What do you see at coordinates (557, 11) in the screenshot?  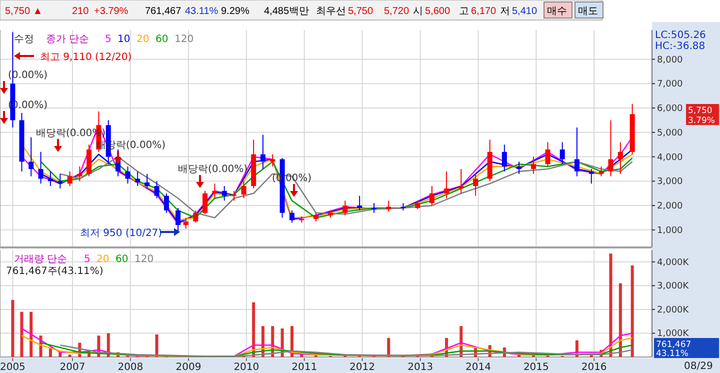 I see `text: 매수` at bounding box center [557, 11].